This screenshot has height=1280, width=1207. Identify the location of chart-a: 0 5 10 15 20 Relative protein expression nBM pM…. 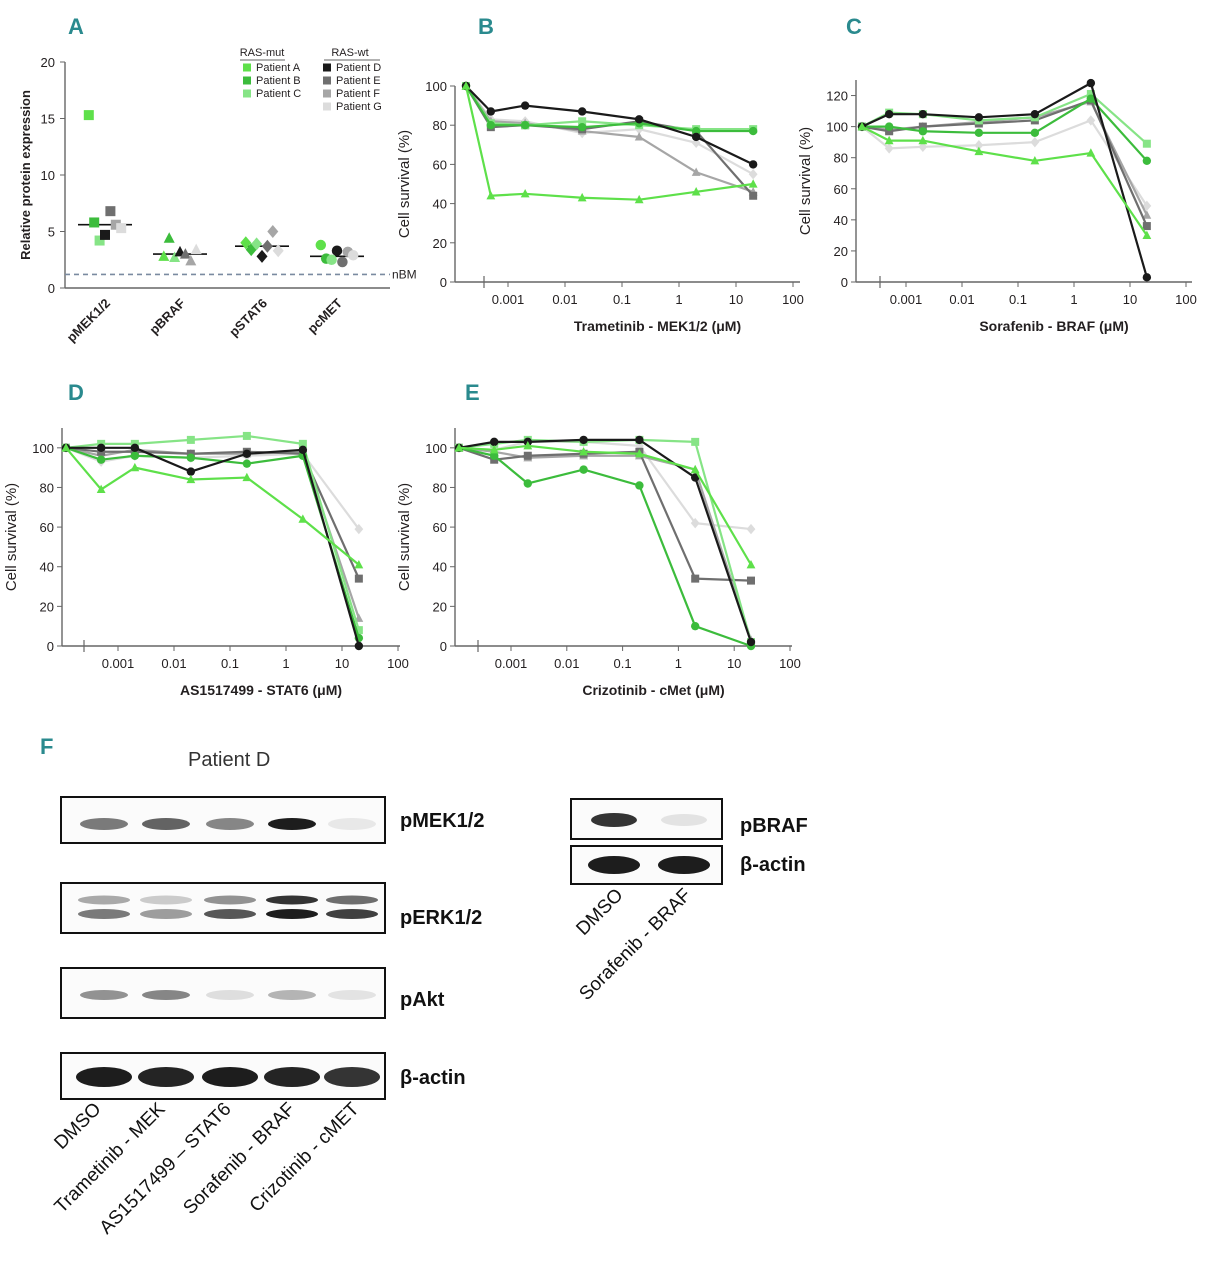
(217, 196).